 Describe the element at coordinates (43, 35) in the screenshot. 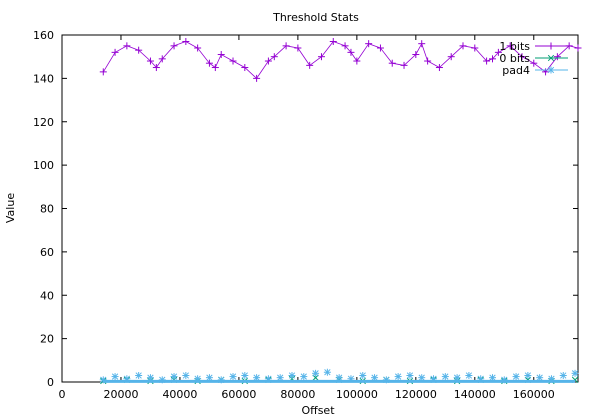

I see `y-tick-label: 160` at that location.